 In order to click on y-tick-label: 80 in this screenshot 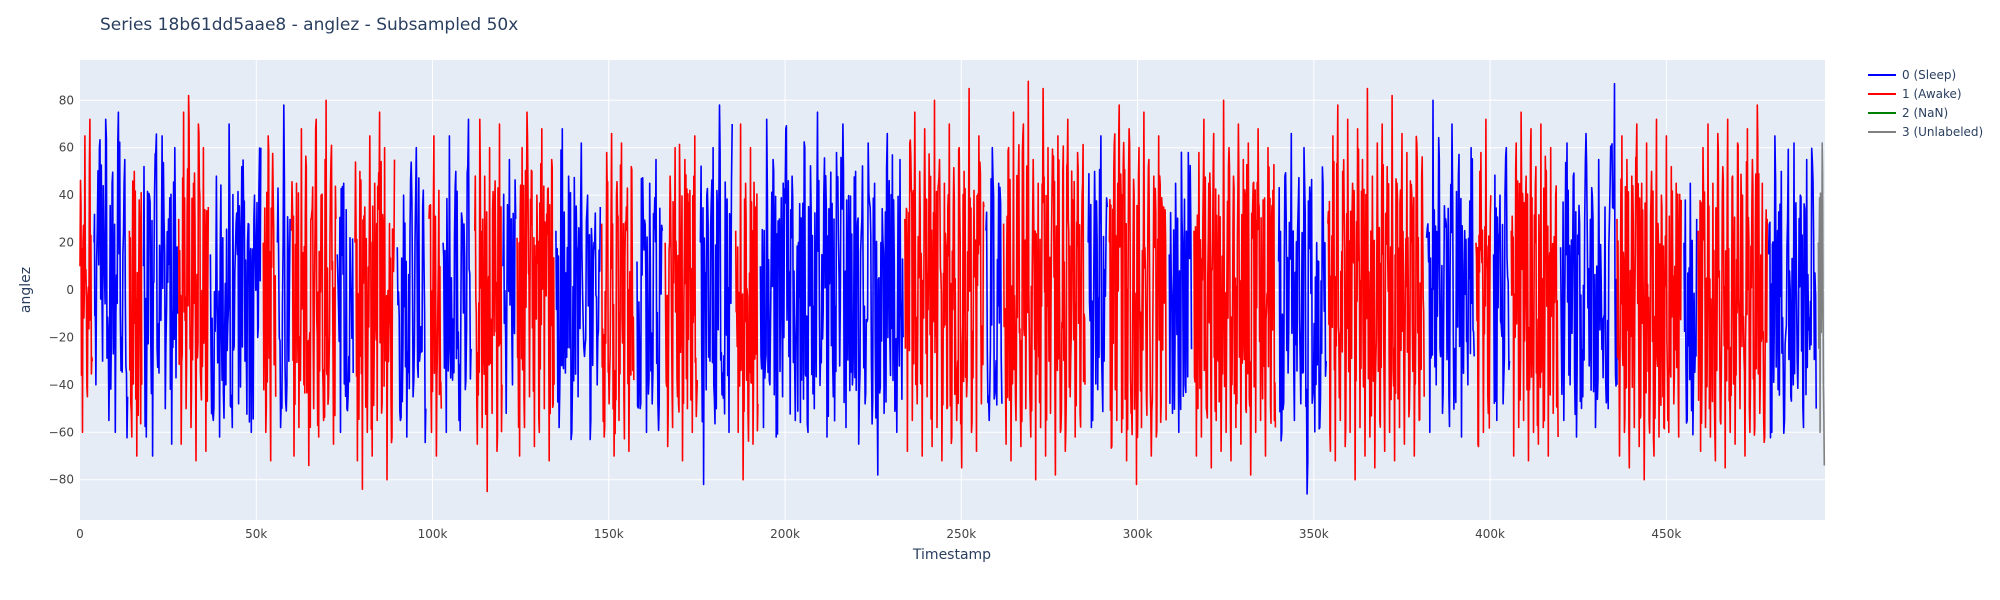, I will do `click(66, 100)`.